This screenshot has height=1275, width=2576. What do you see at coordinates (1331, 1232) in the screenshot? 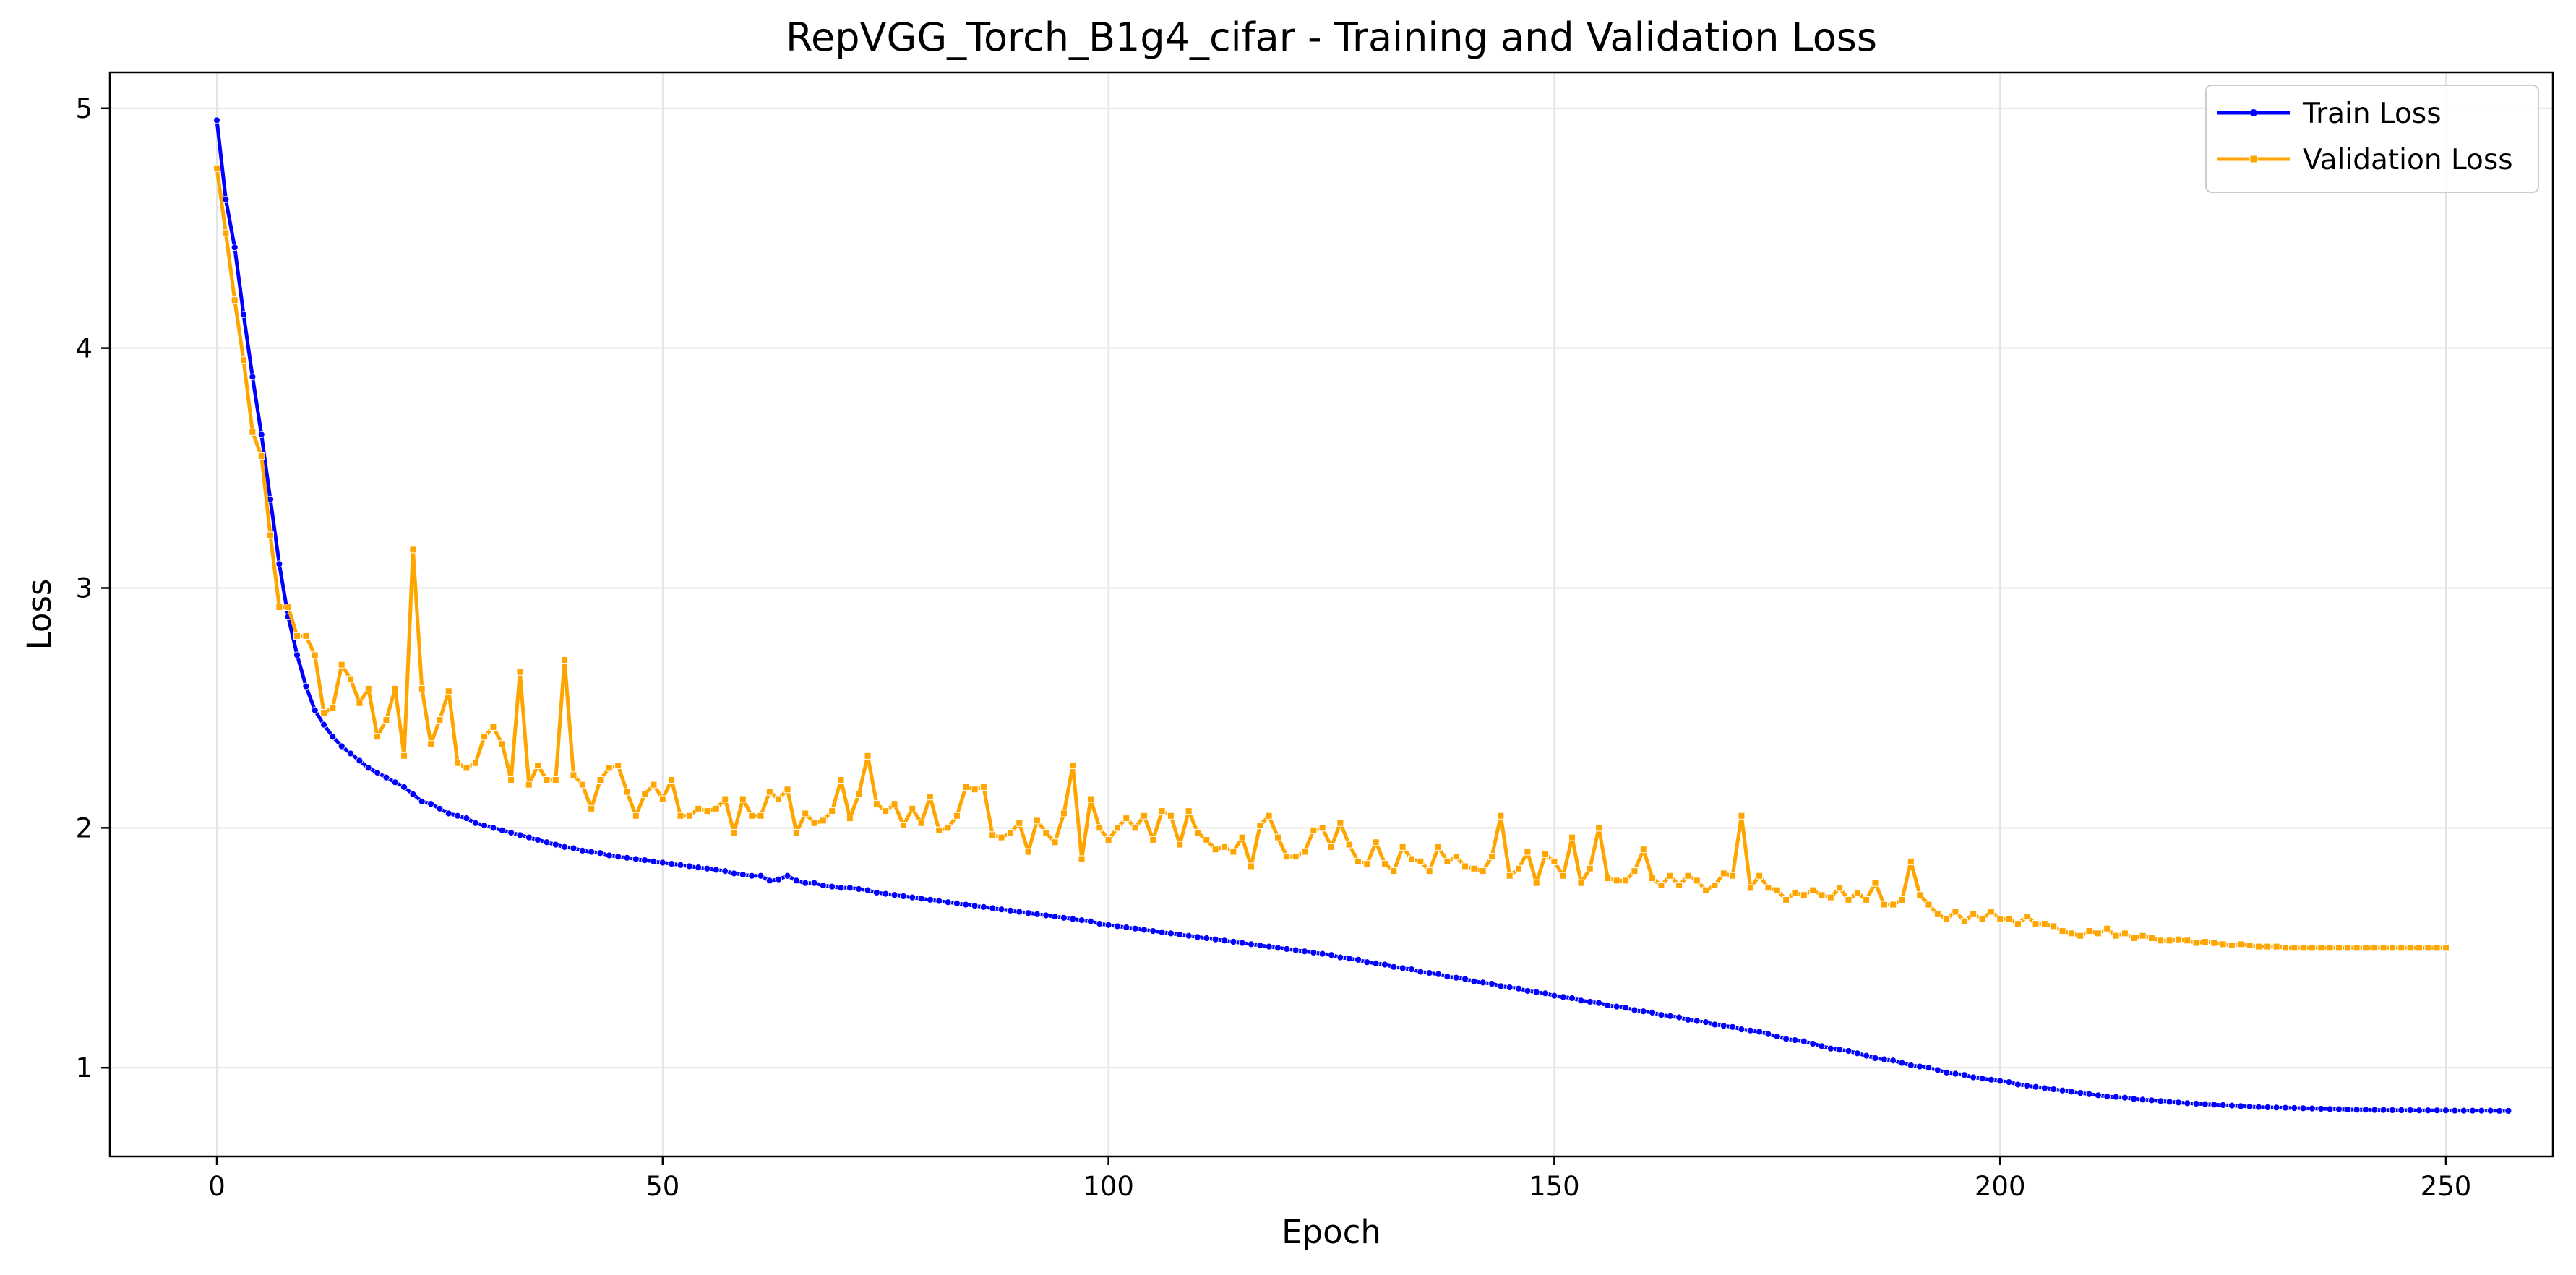
I see `x-axis-label: Epoch` at bounding box center [1331, 1232].